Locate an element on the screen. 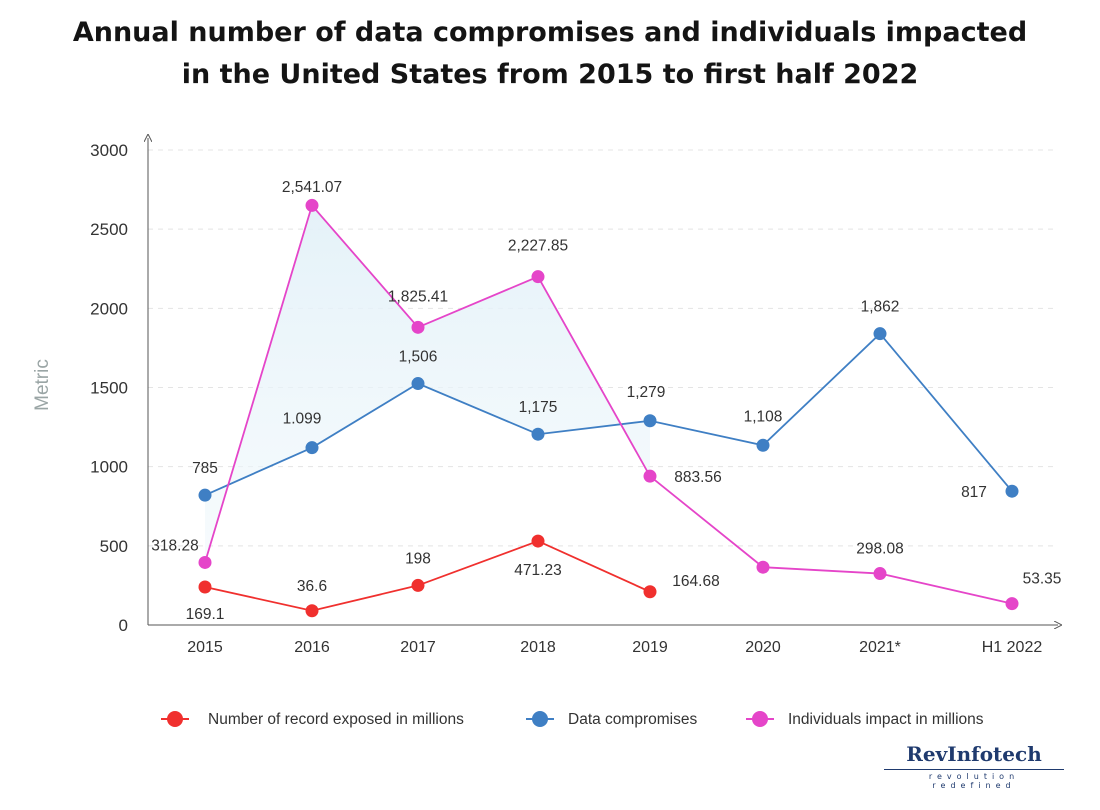  y-tick-label: 0 is located at coordinates (123, 625).